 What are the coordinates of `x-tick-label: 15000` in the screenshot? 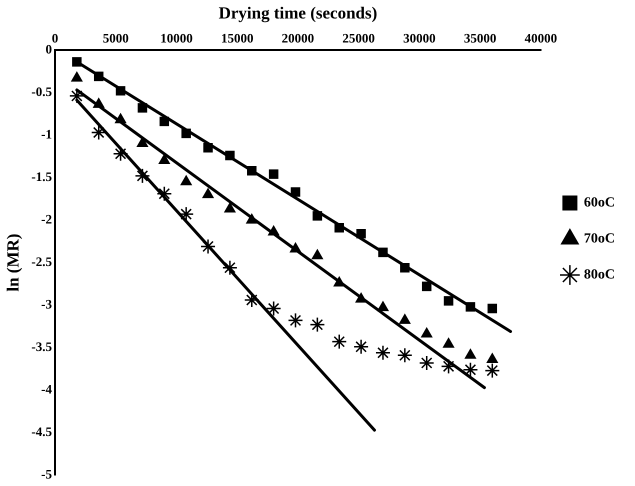 It's located at (237, 38).